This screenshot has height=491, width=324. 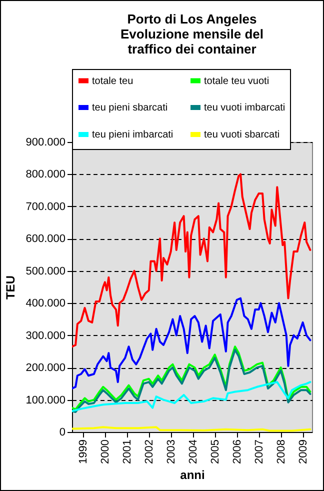 I want to click on y-axis-title: TEU, so click(x=11, y=288).